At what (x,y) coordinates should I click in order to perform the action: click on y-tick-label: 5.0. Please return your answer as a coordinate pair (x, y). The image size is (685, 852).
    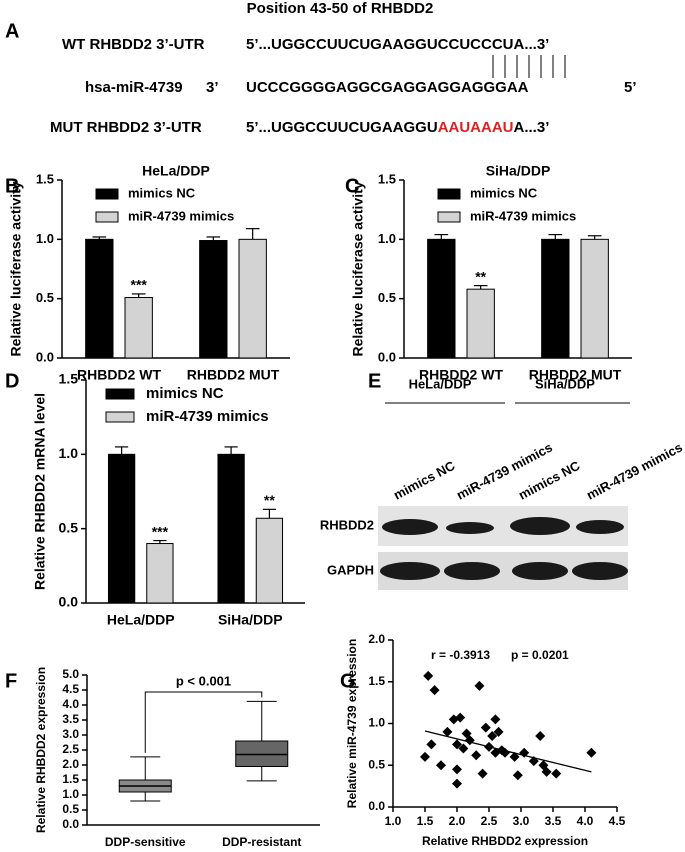
    Looking at the image, I should click on (70, 674).